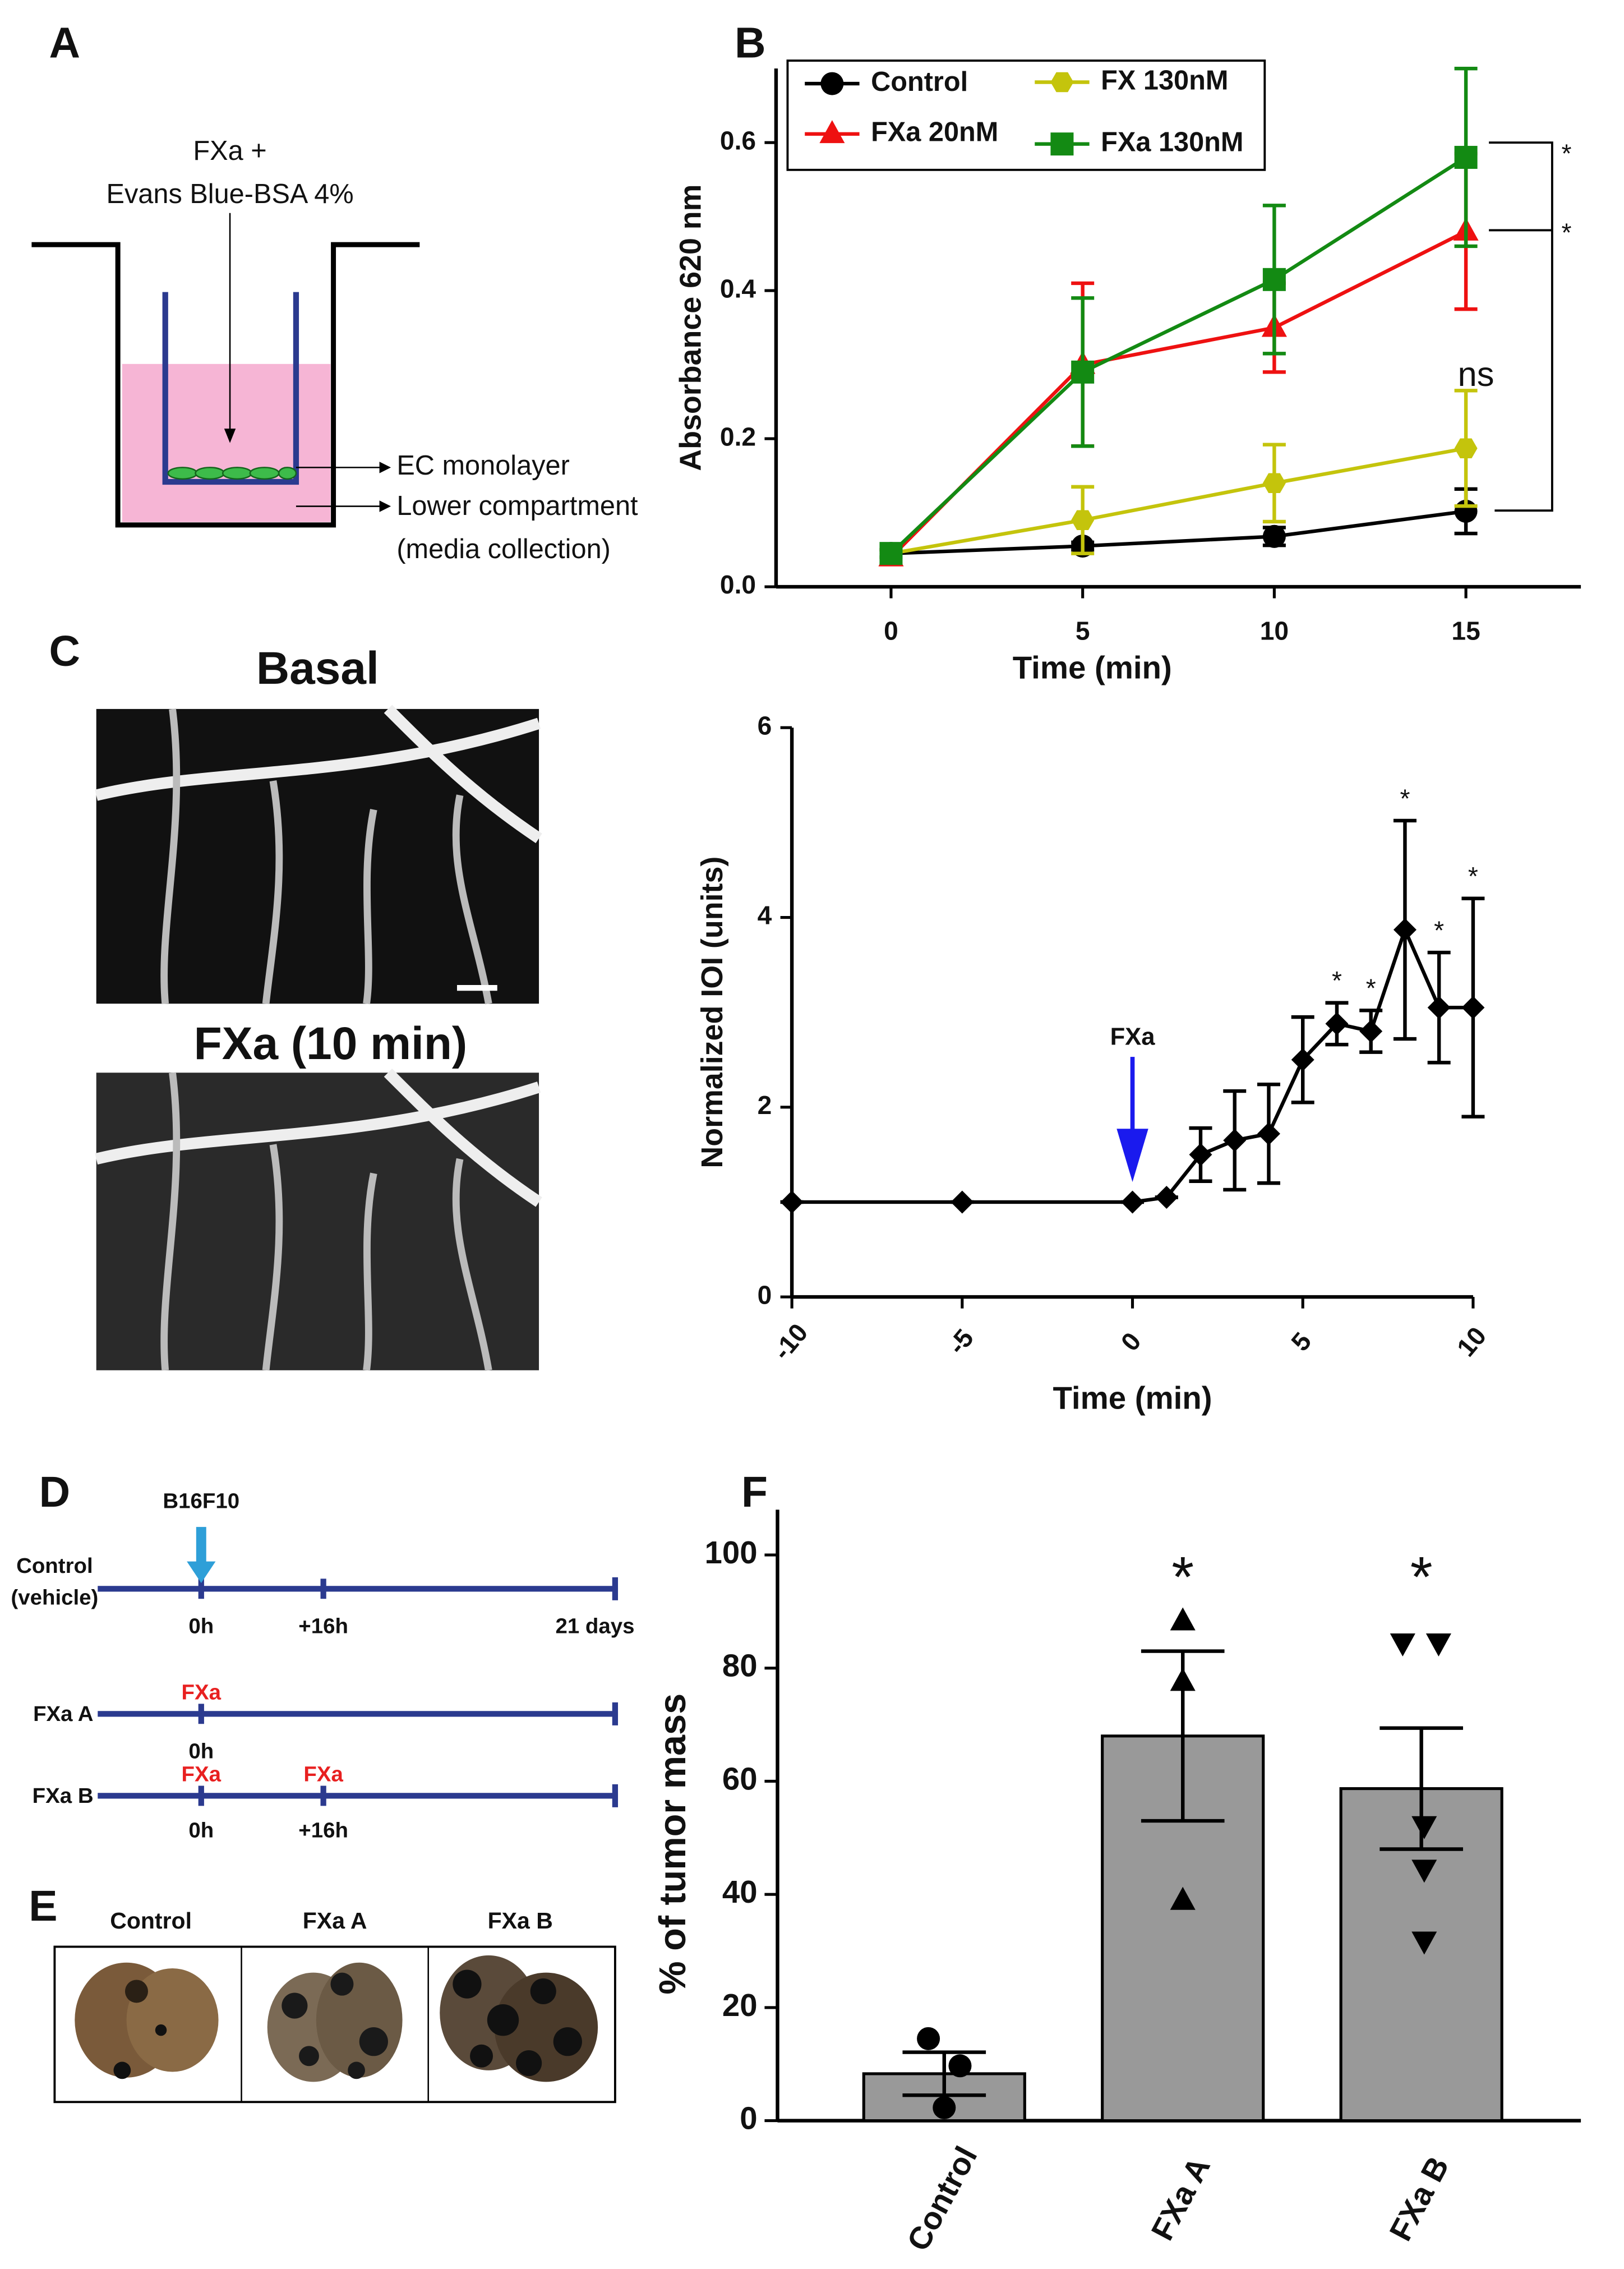  I want to click on y-axis-label: Normalized IOI (units), so click(712, 1012).